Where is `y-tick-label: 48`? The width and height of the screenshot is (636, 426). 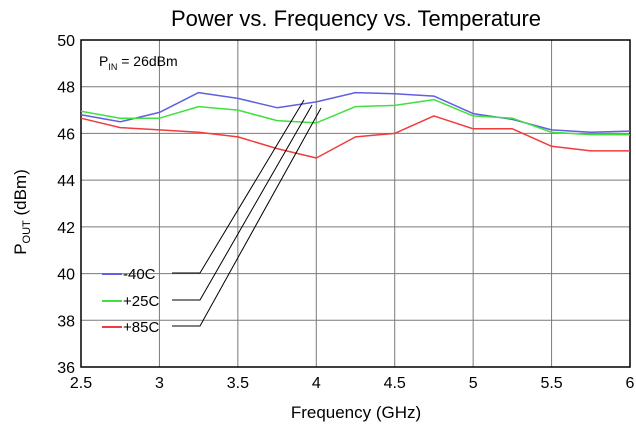 y-tick-label: 48 is located at coordinates (66, 88).